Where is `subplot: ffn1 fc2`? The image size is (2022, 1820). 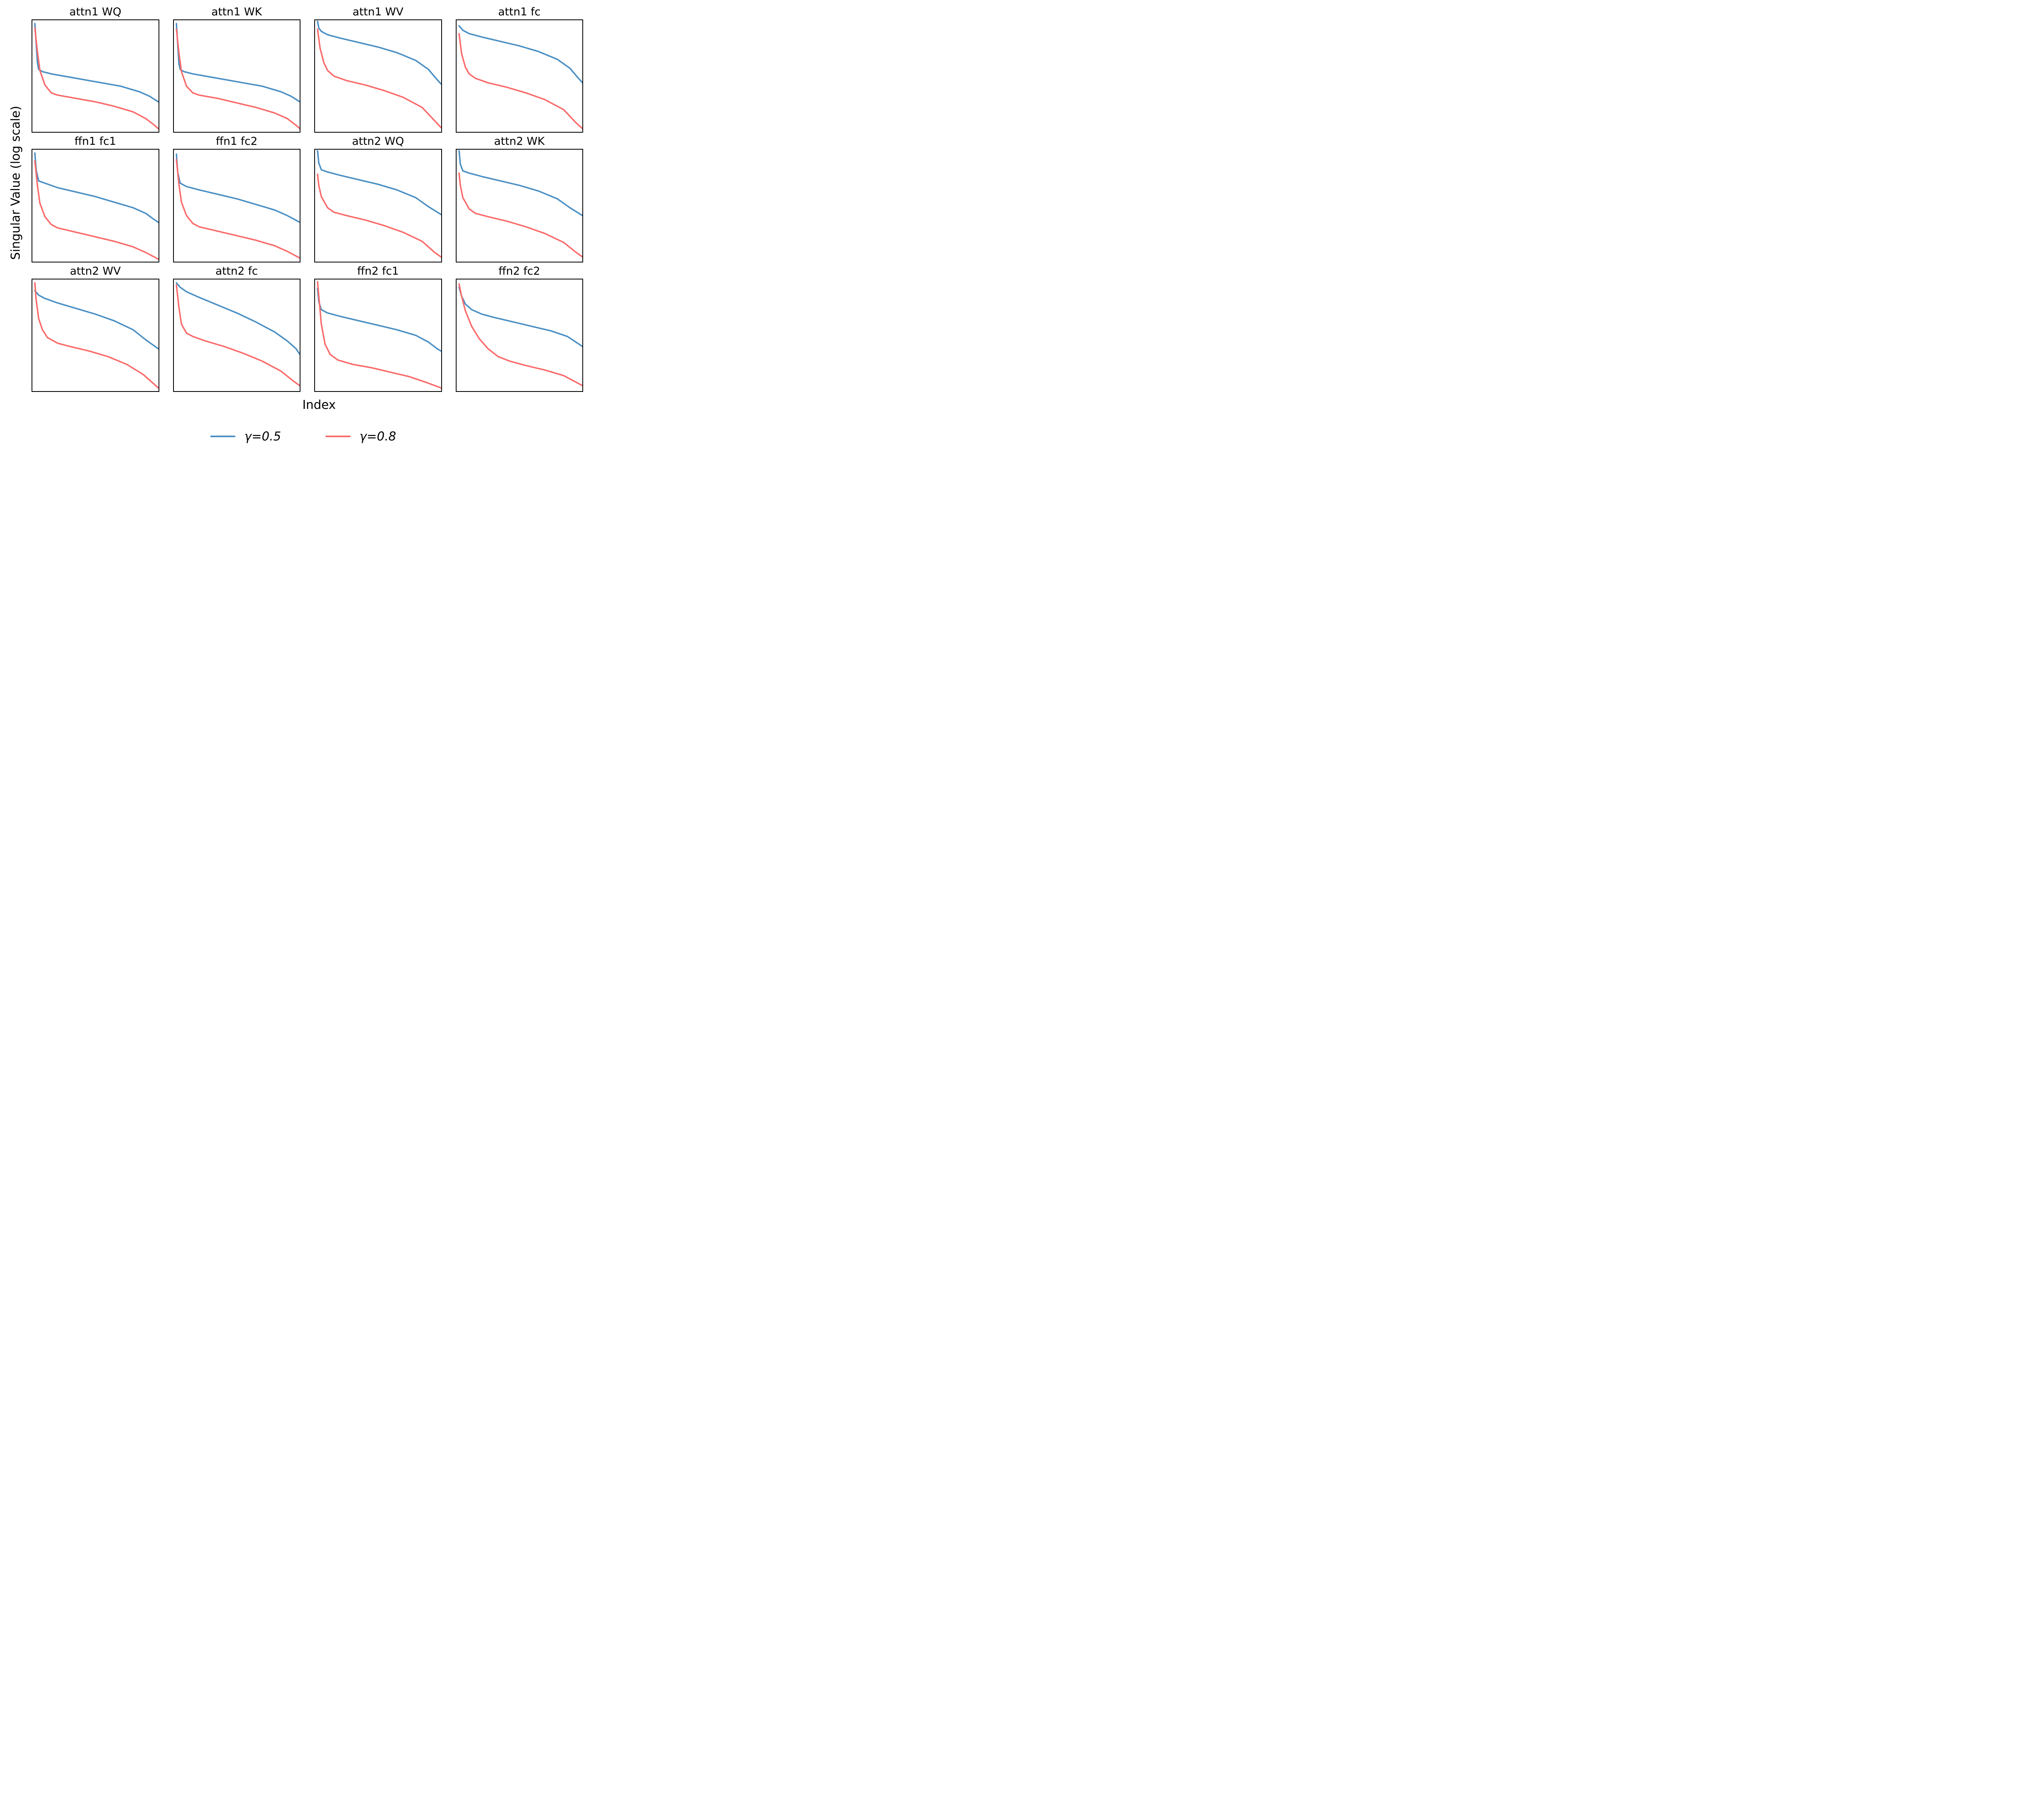 subplot: ffn1 fc2 is located at coordinates (236, 198).